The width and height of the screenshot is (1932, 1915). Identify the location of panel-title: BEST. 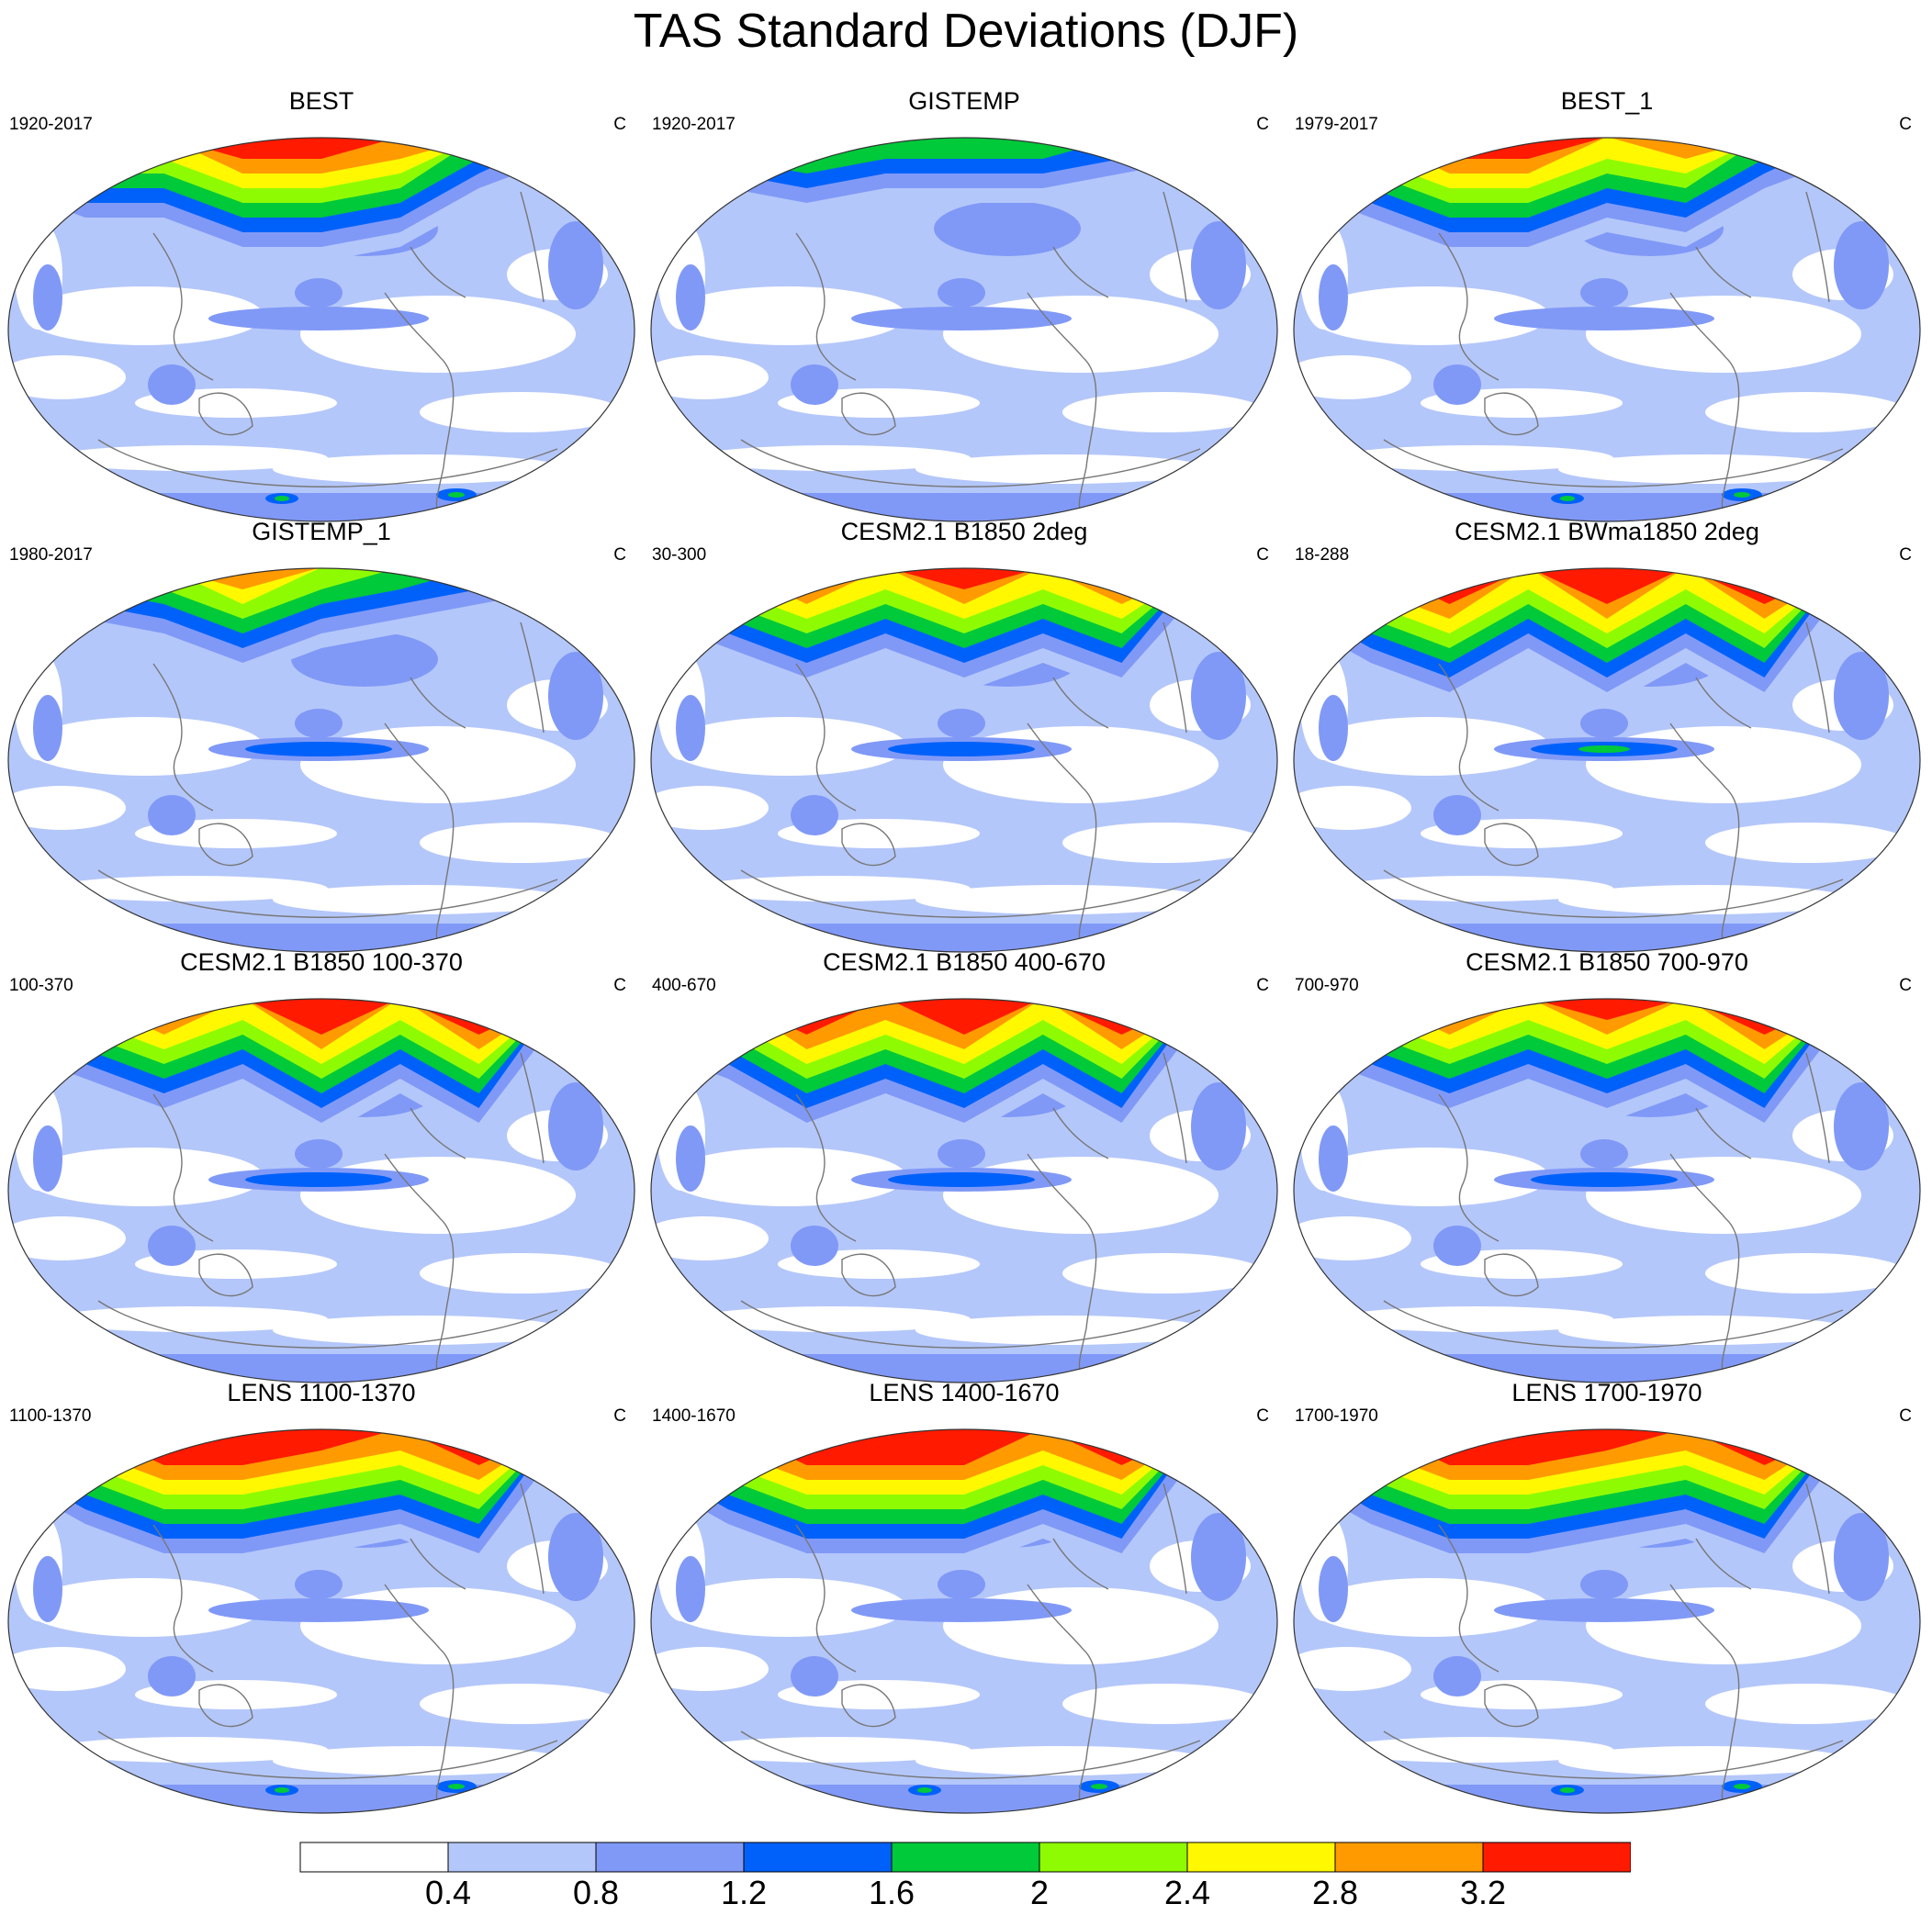
(321, 101).